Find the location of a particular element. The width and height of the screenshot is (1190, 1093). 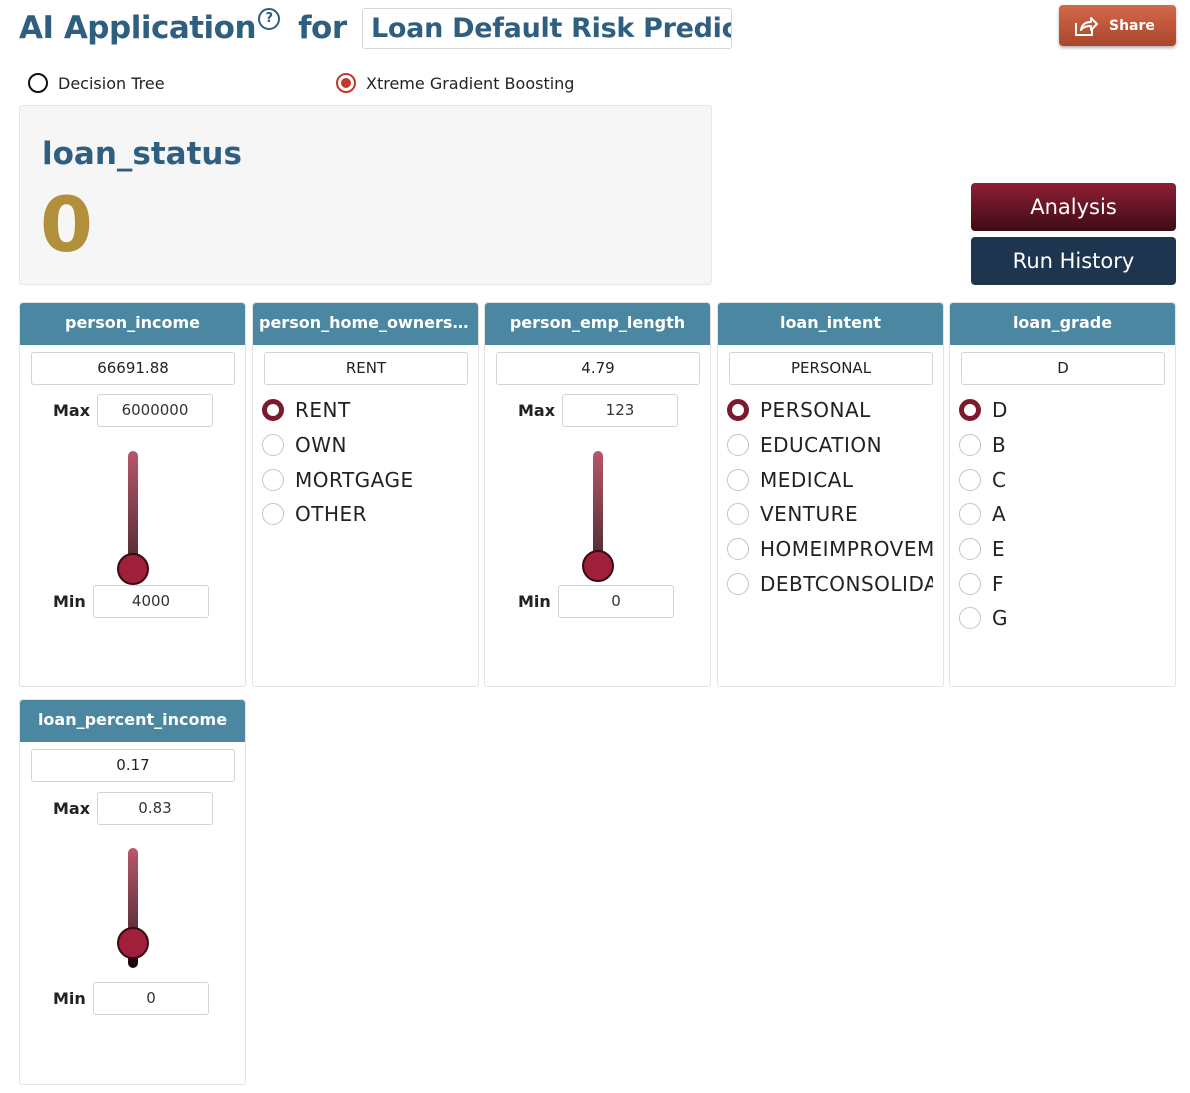

option-label: B is located at coordinates (999, 445).